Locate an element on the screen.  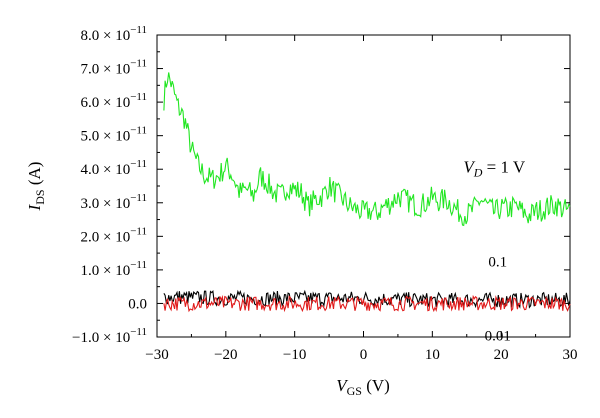
y-tick-label: 8.0 × 10⁻¹¹ is located at coordinates (113, 34).